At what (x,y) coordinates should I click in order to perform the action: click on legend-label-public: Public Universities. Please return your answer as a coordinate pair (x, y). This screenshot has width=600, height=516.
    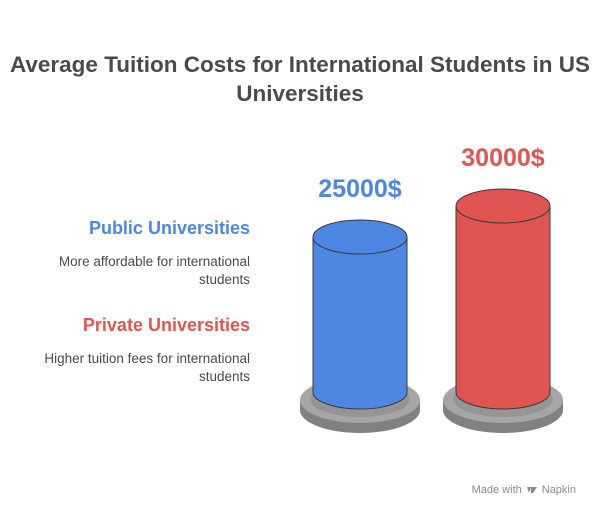
    Looking at the image, I should click on (169, 228).